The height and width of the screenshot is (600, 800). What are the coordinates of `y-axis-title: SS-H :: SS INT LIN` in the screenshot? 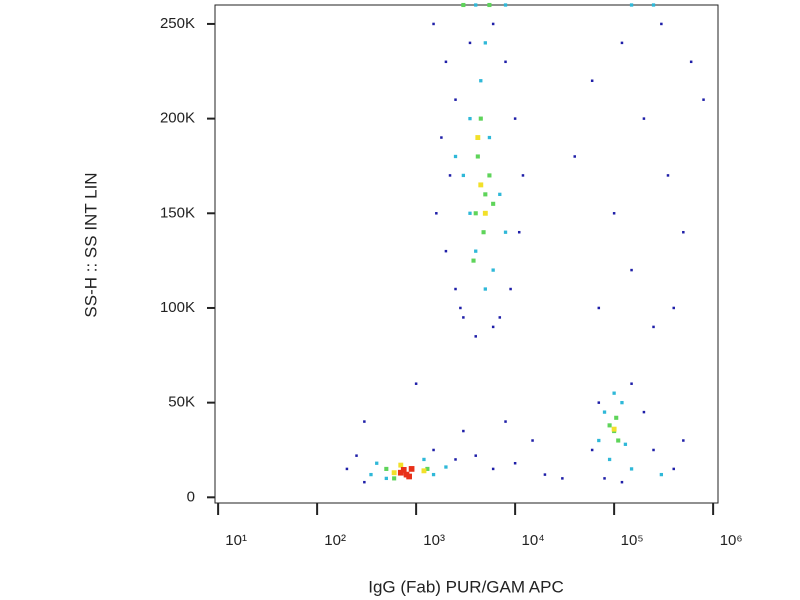 It's located at (90, 244).